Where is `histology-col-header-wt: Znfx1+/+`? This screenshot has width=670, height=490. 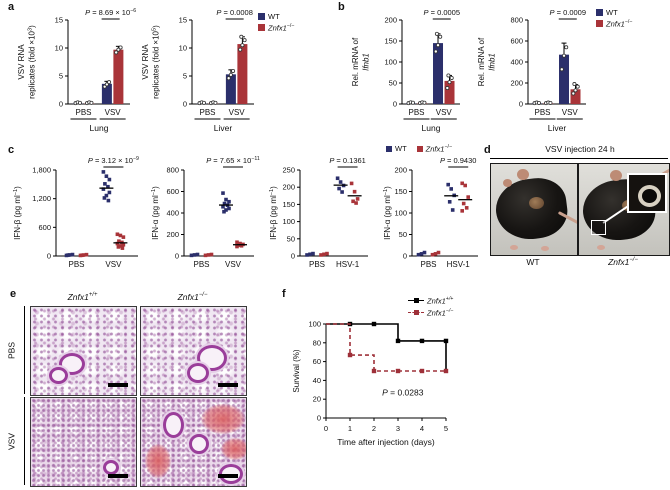
histology-col-header-wt: Znfx1+/+ is located at coordinates (82, 297).